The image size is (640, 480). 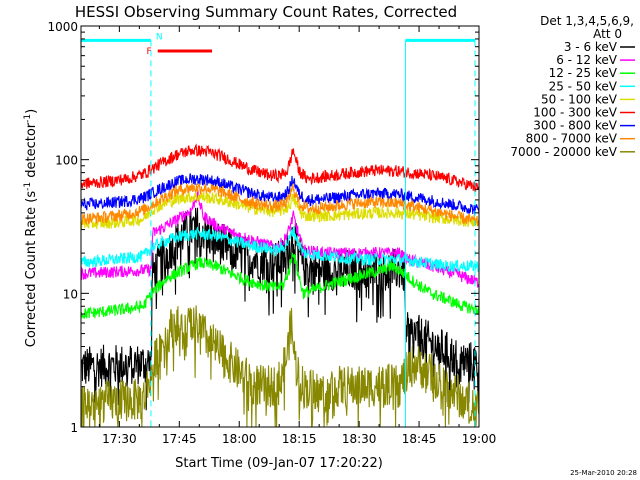 What do you see at coordinates (575, 126) in the screenshot?
I see `legend-label-6: 300 - 800 keV` at bounding box center [575, 126].